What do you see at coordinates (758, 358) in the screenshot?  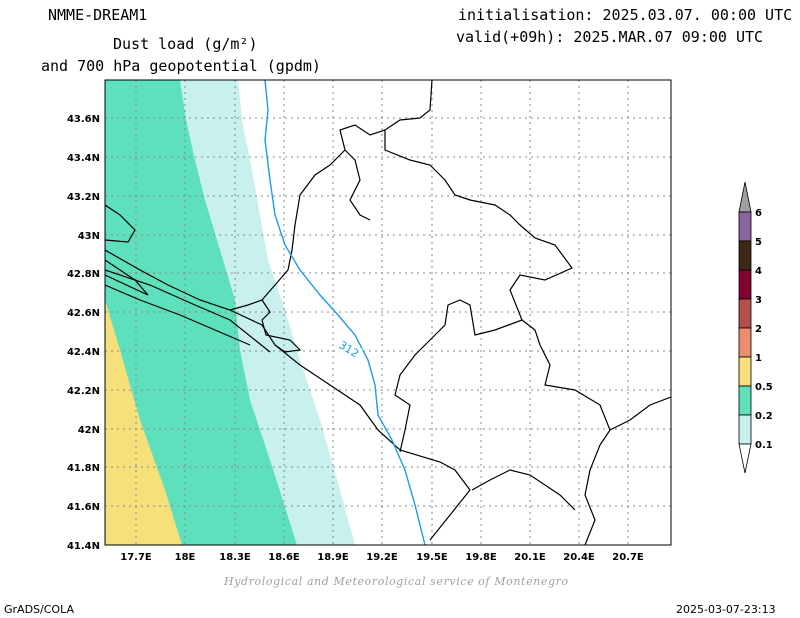 I see `colorbar-label: 1` at bounding box center [758, 358].